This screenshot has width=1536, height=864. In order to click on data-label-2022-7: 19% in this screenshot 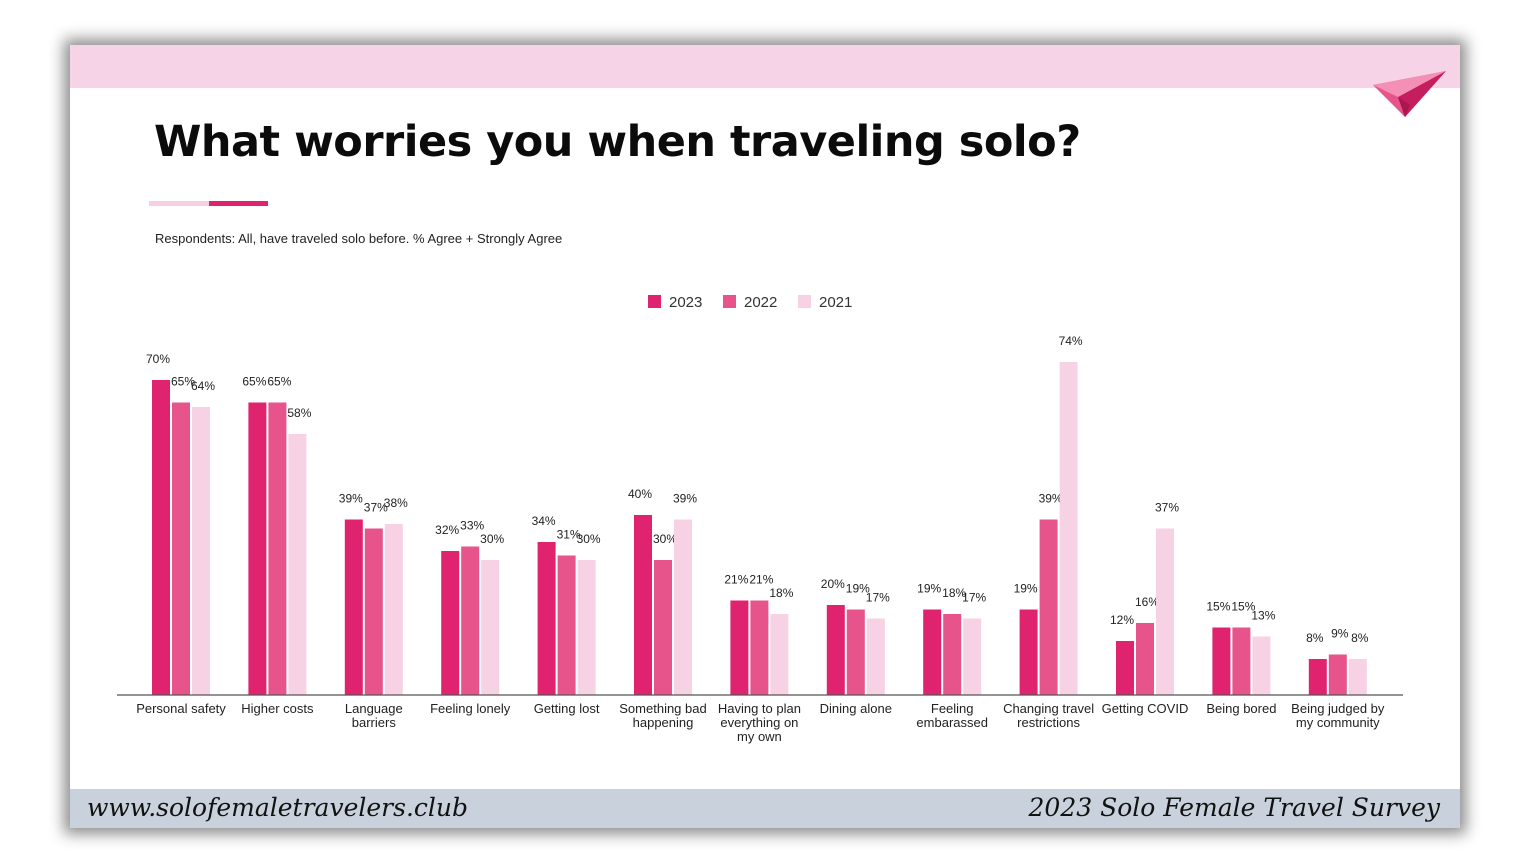, I will do `click(858, 589)`.